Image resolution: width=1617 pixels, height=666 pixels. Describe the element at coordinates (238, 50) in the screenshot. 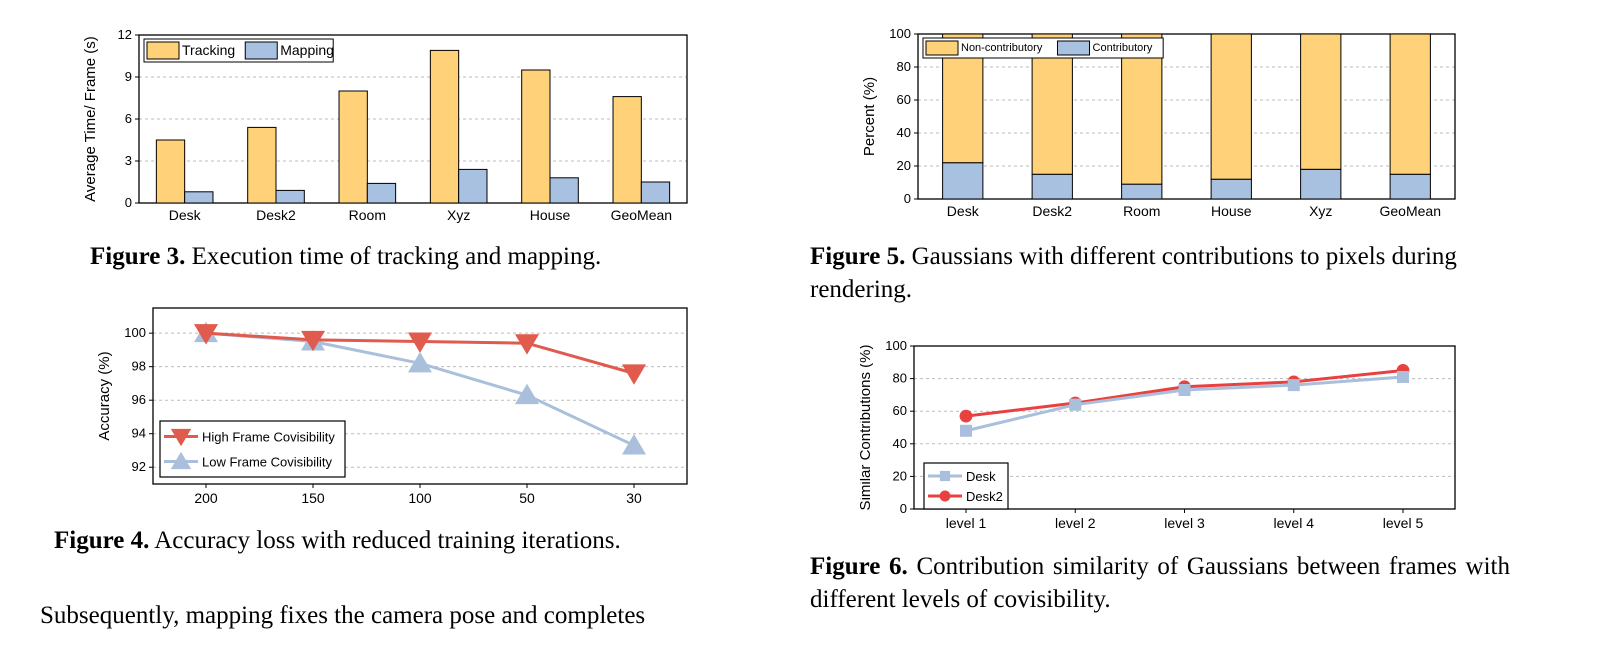

I see `fig3-legend` at that location.